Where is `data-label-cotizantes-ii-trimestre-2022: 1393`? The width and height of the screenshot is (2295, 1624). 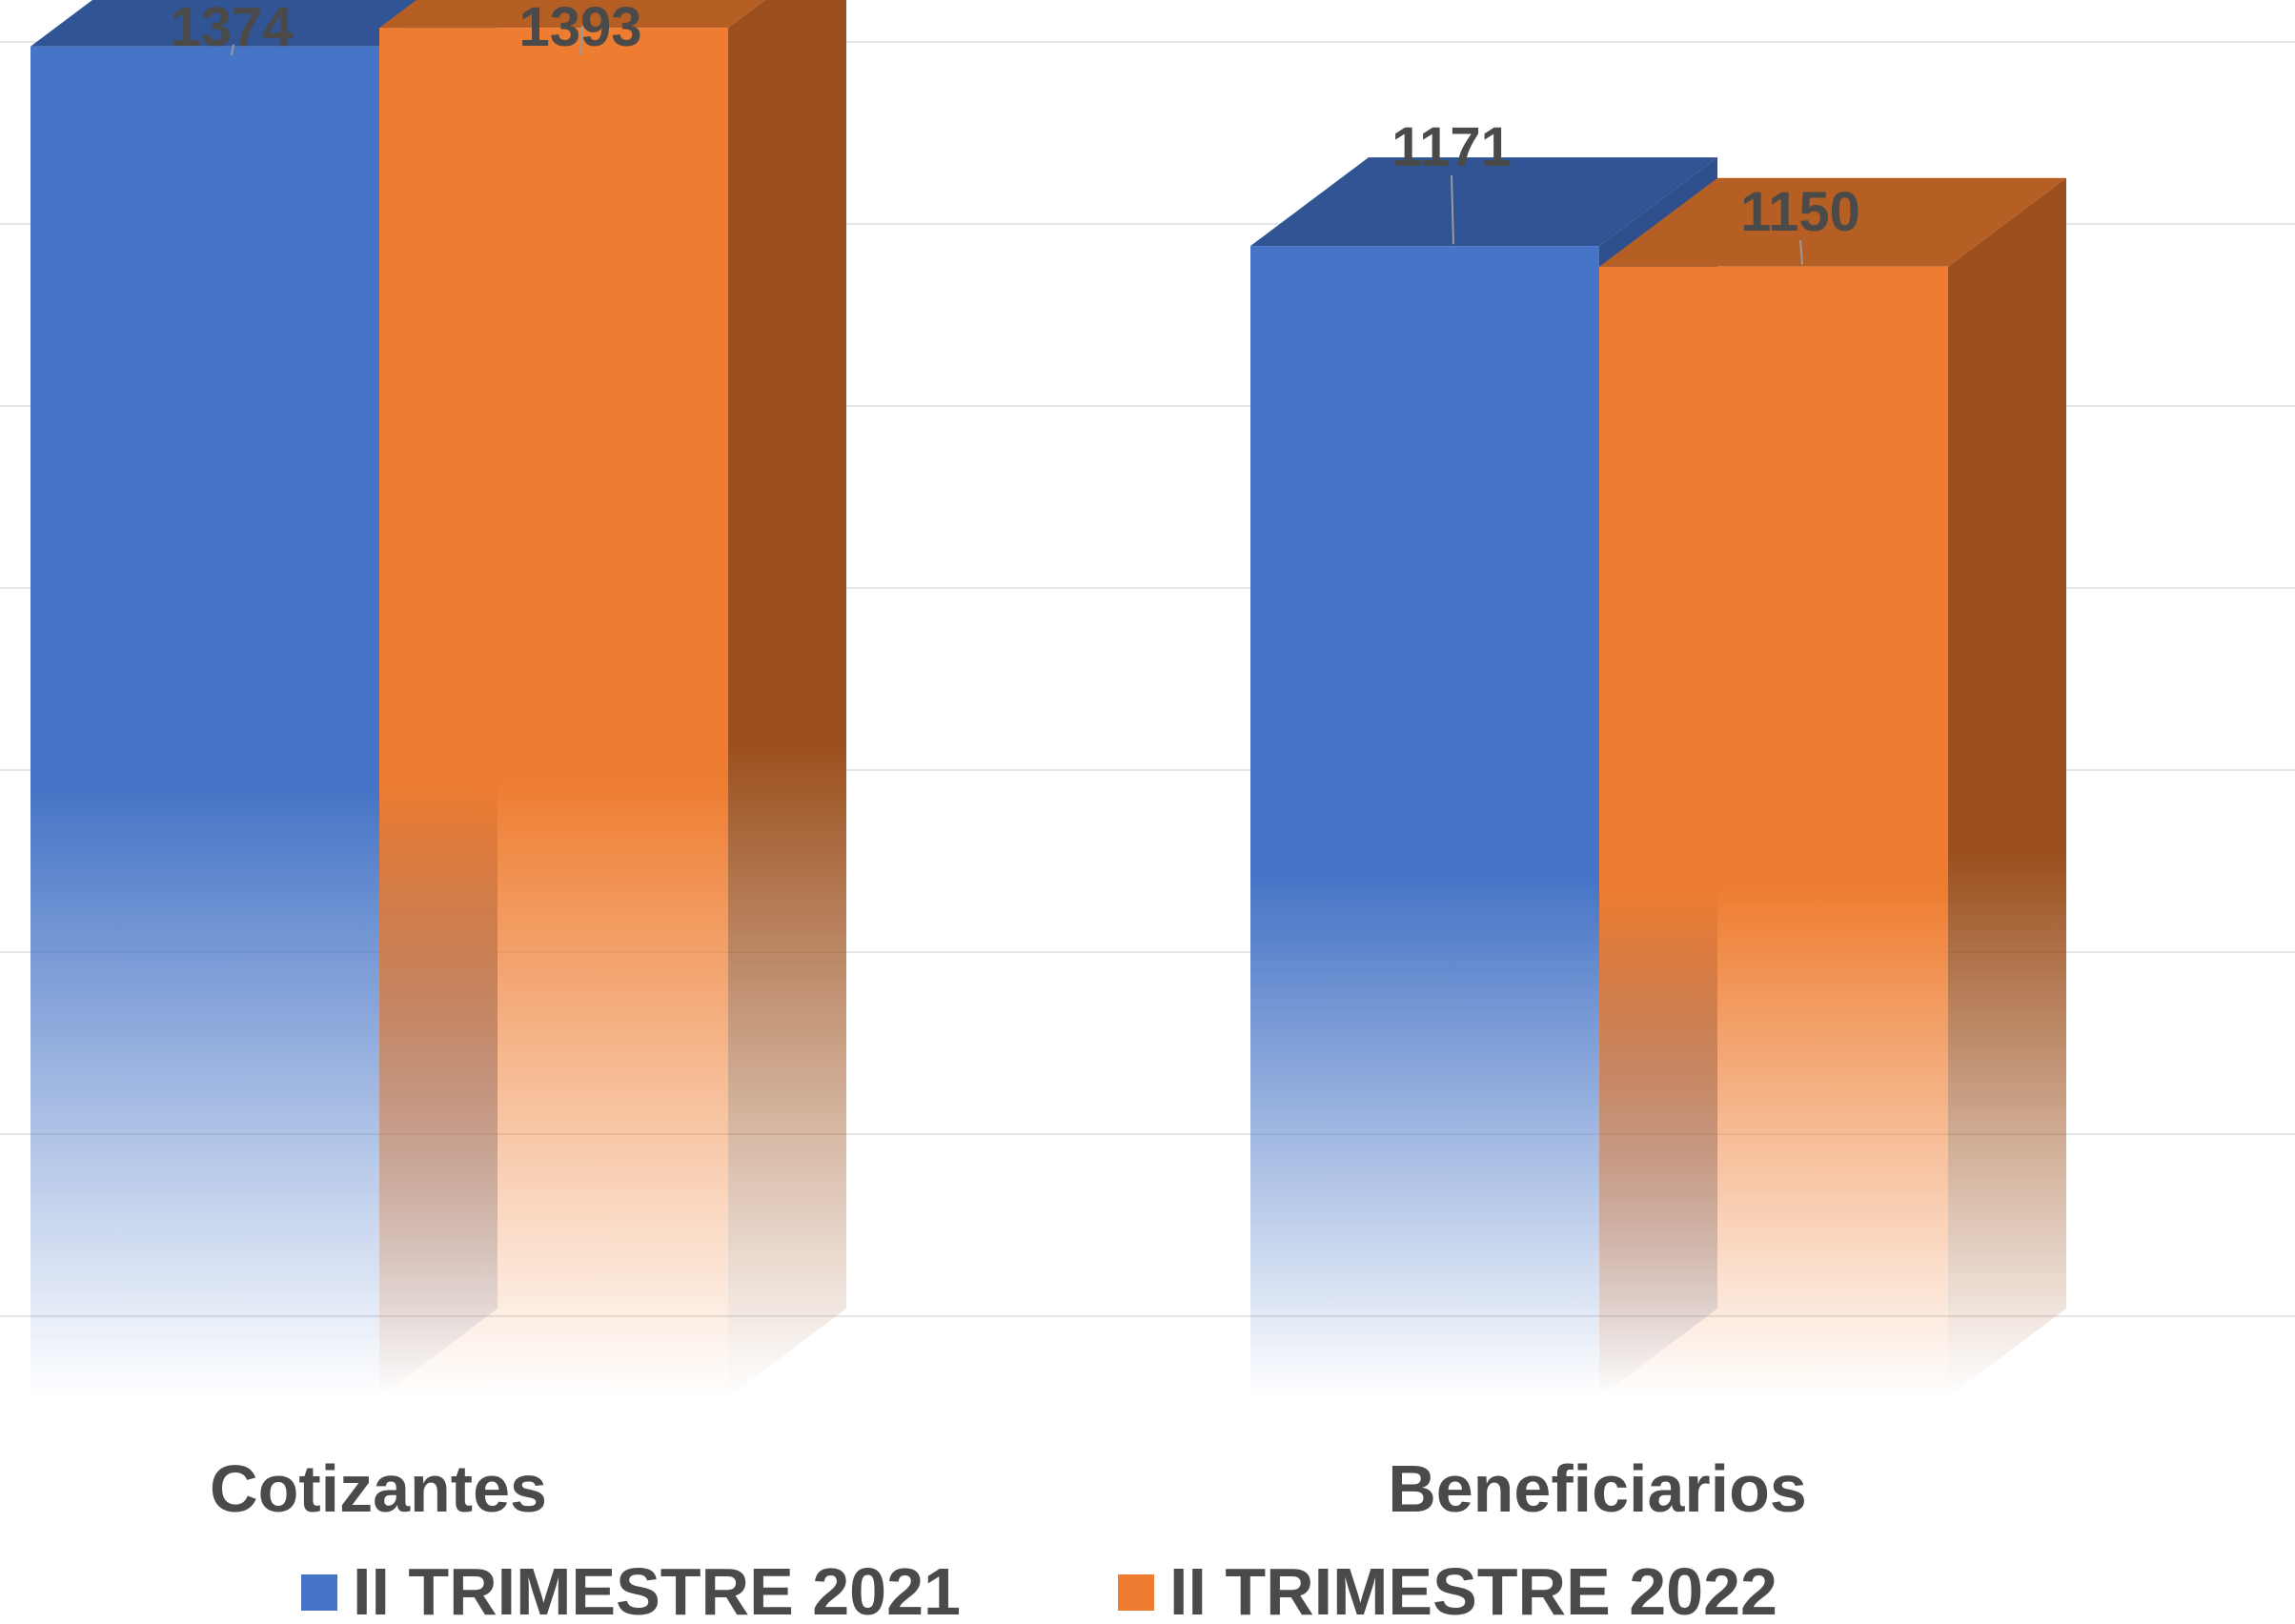
data-label-cotizantes-ii-trimestre-2022: 1393 is located at coordinates (579, 29).